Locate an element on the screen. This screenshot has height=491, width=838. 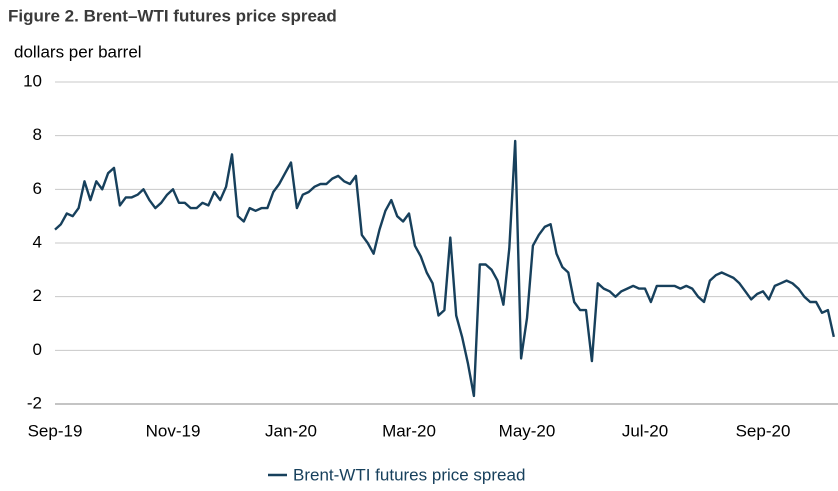
y-tick-label: 10 is located at coordinates (32, 80).